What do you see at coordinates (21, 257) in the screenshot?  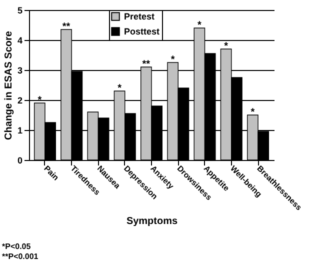 I see `text: **P<0.001` at bounding box center [21, 257].